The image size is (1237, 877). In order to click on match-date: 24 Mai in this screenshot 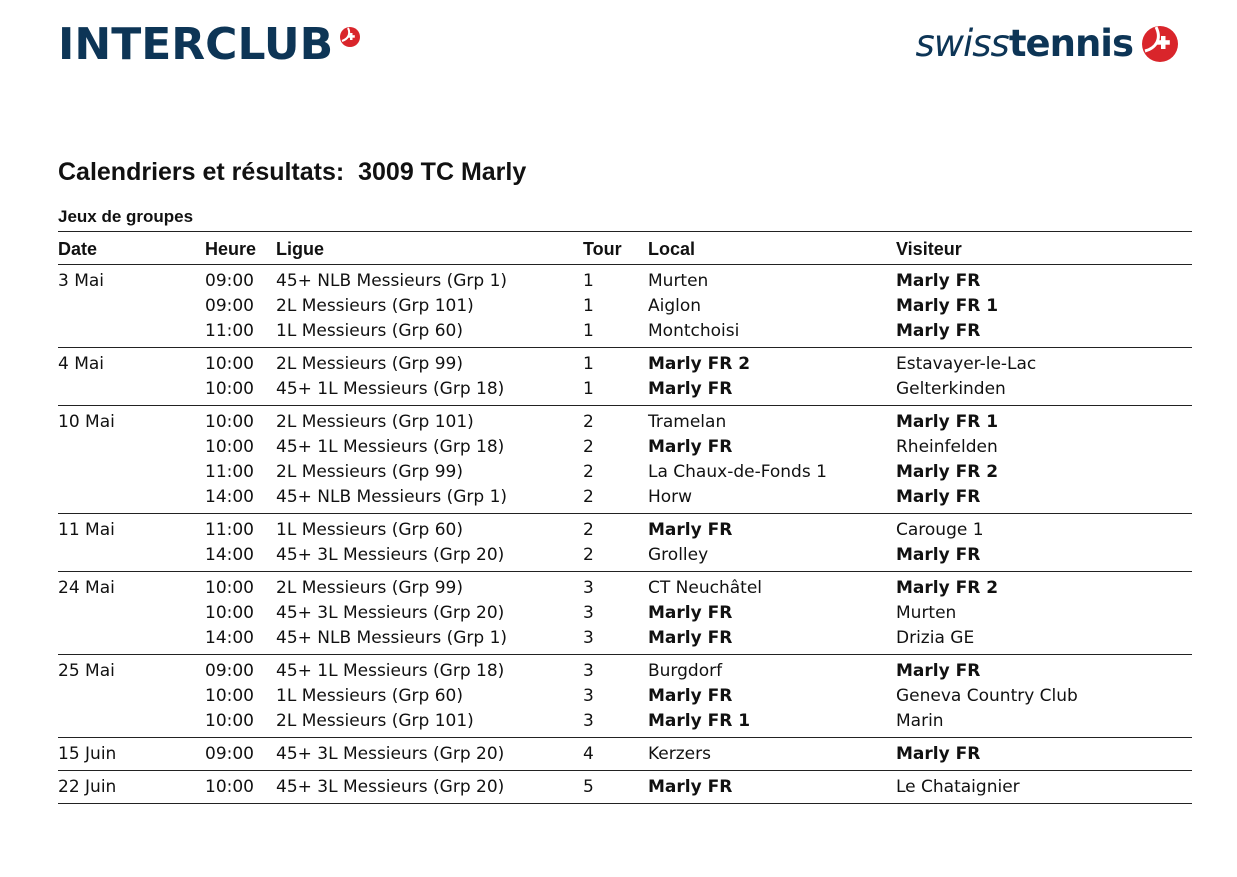, I will do `click(86, 588)`.